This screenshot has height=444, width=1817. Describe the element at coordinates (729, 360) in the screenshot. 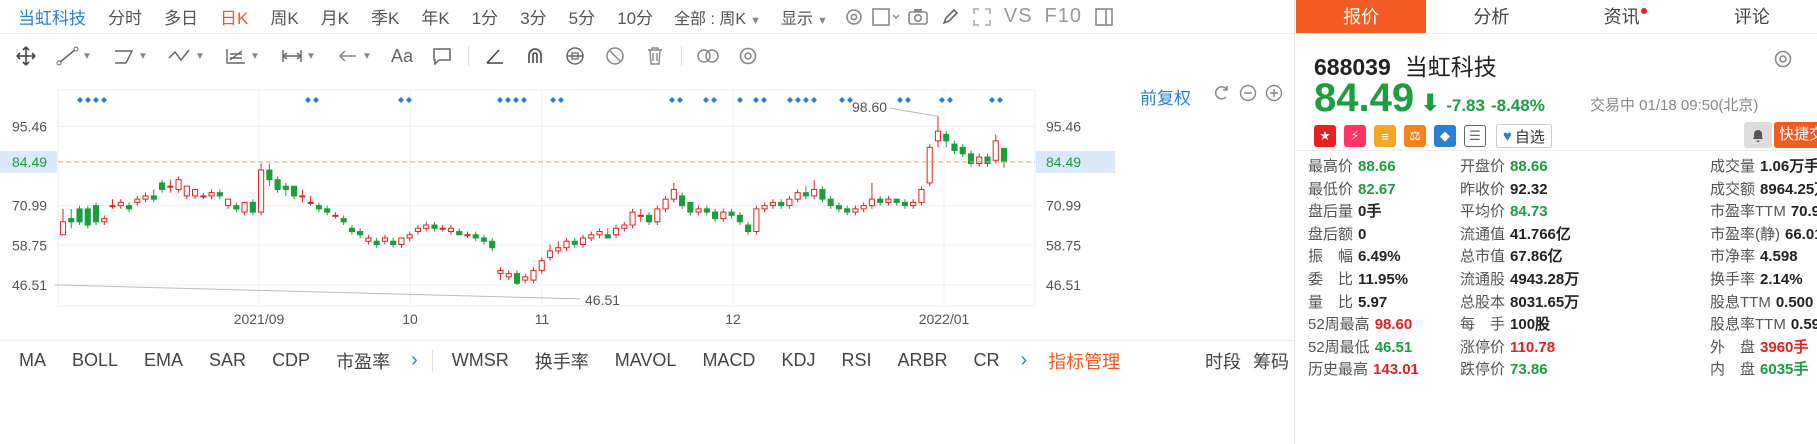

I see `indicator-macd: MACD` at that location.